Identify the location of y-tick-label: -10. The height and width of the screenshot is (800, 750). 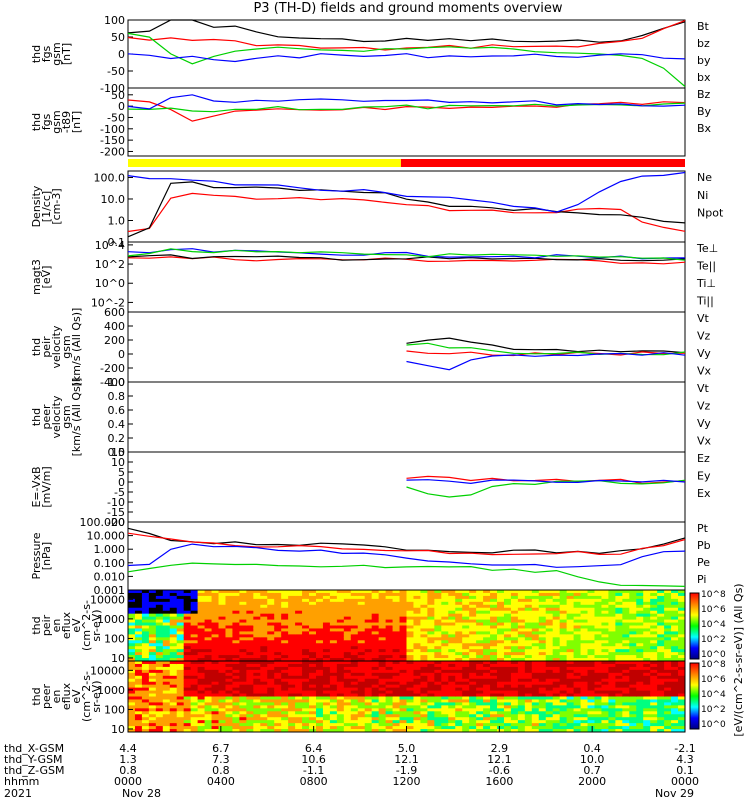
(116, 502).